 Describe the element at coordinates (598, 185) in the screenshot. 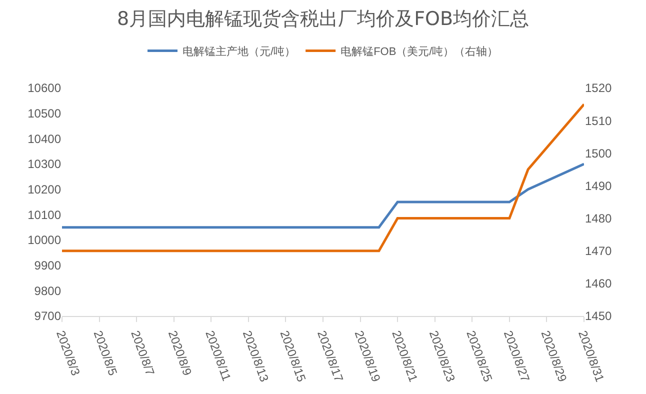

I see `y2-tick-label: 1490` at that location.